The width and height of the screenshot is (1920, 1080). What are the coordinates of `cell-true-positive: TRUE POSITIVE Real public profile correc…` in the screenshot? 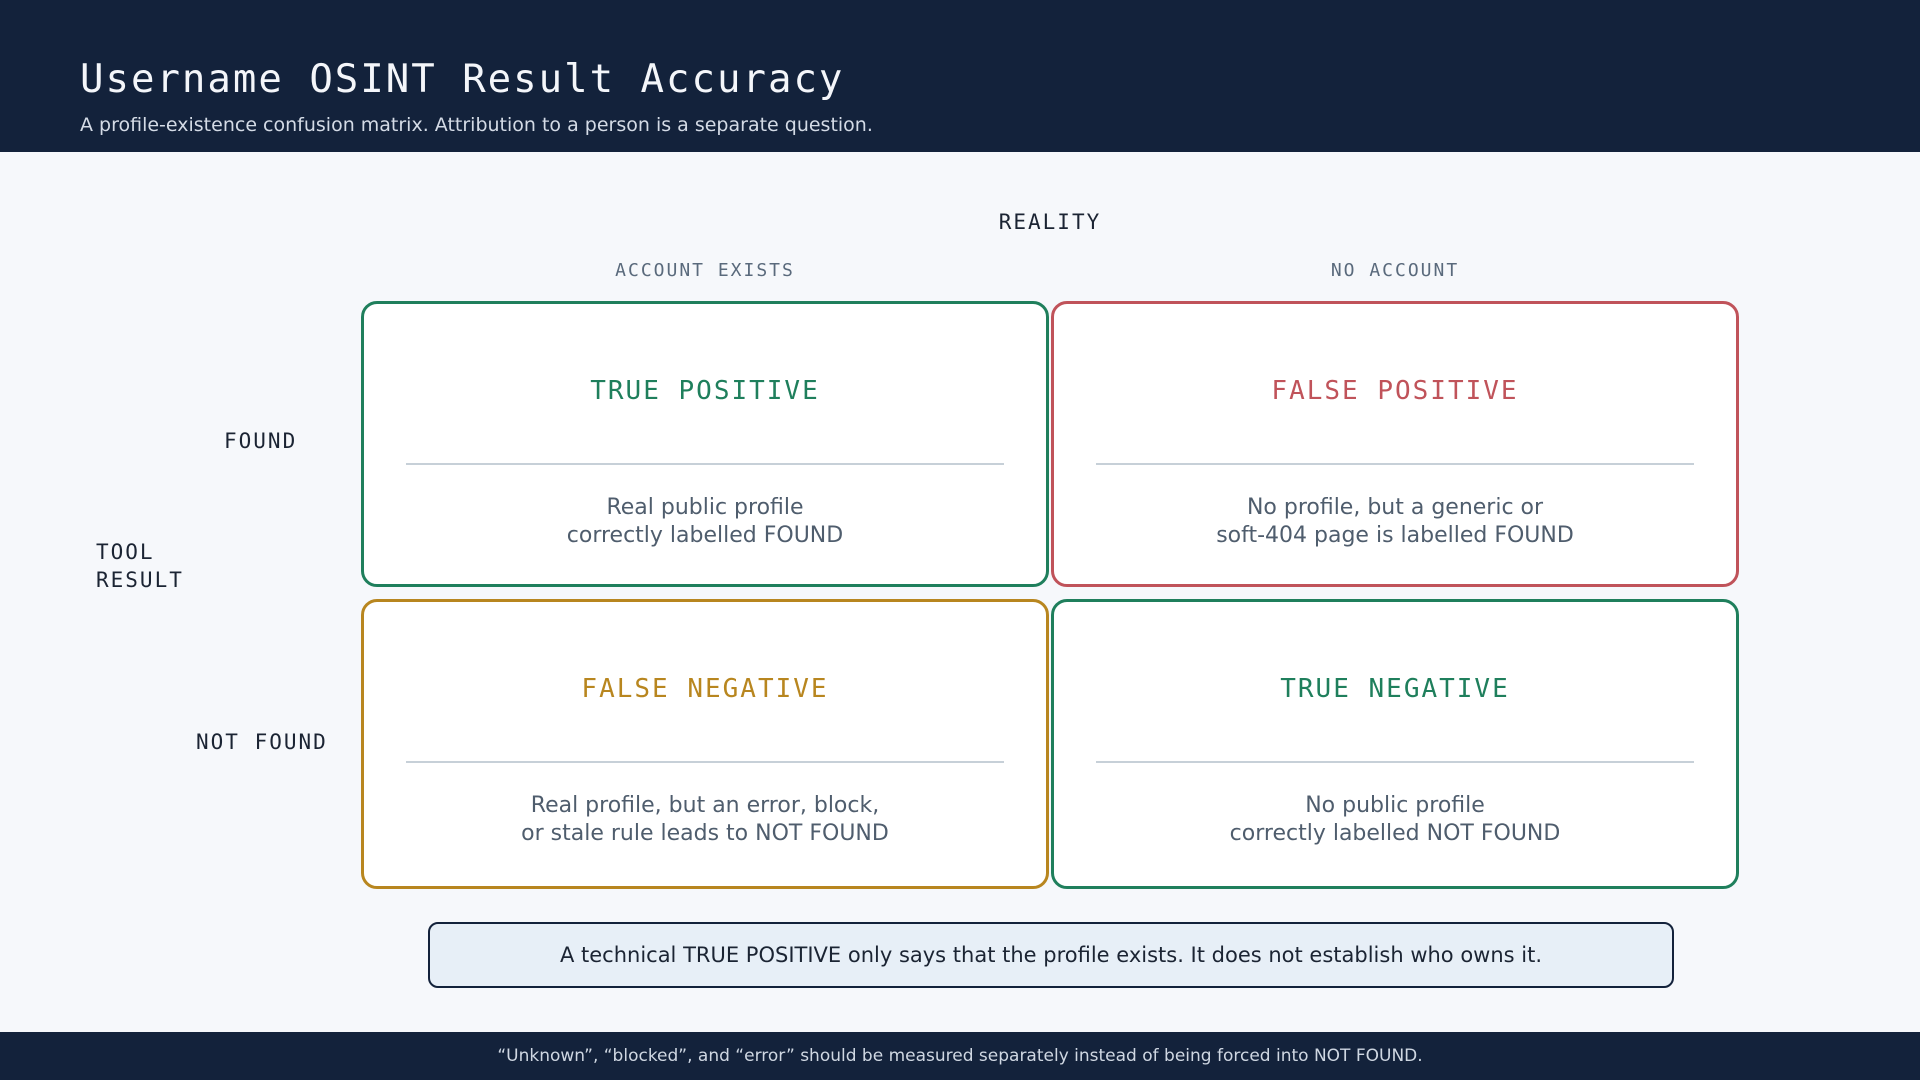 It's located at (705, 444).